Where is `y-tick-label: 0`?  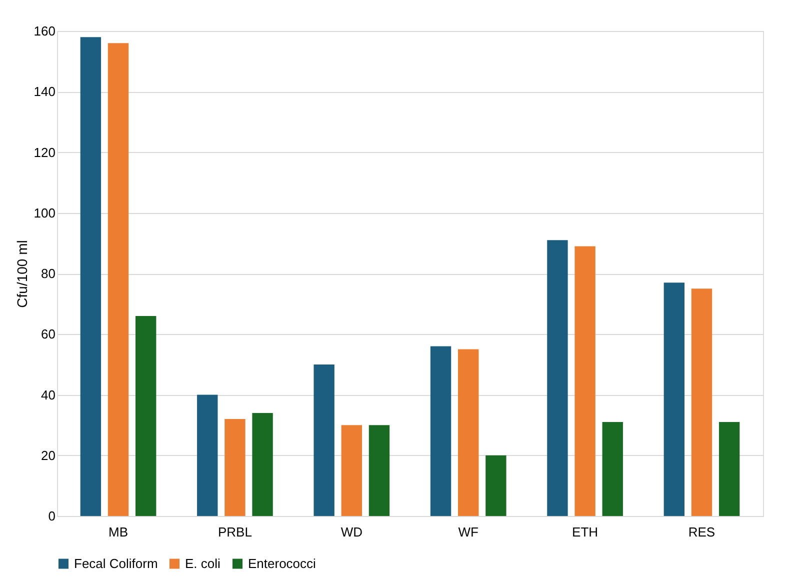
y-tick-label: 0 is located at coordinates (52, 516).